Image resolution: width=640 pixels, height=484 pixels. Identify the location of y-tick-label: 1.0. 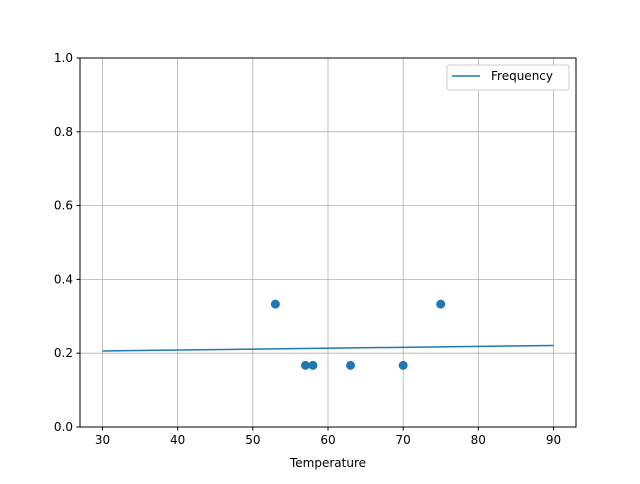
(63, 58).